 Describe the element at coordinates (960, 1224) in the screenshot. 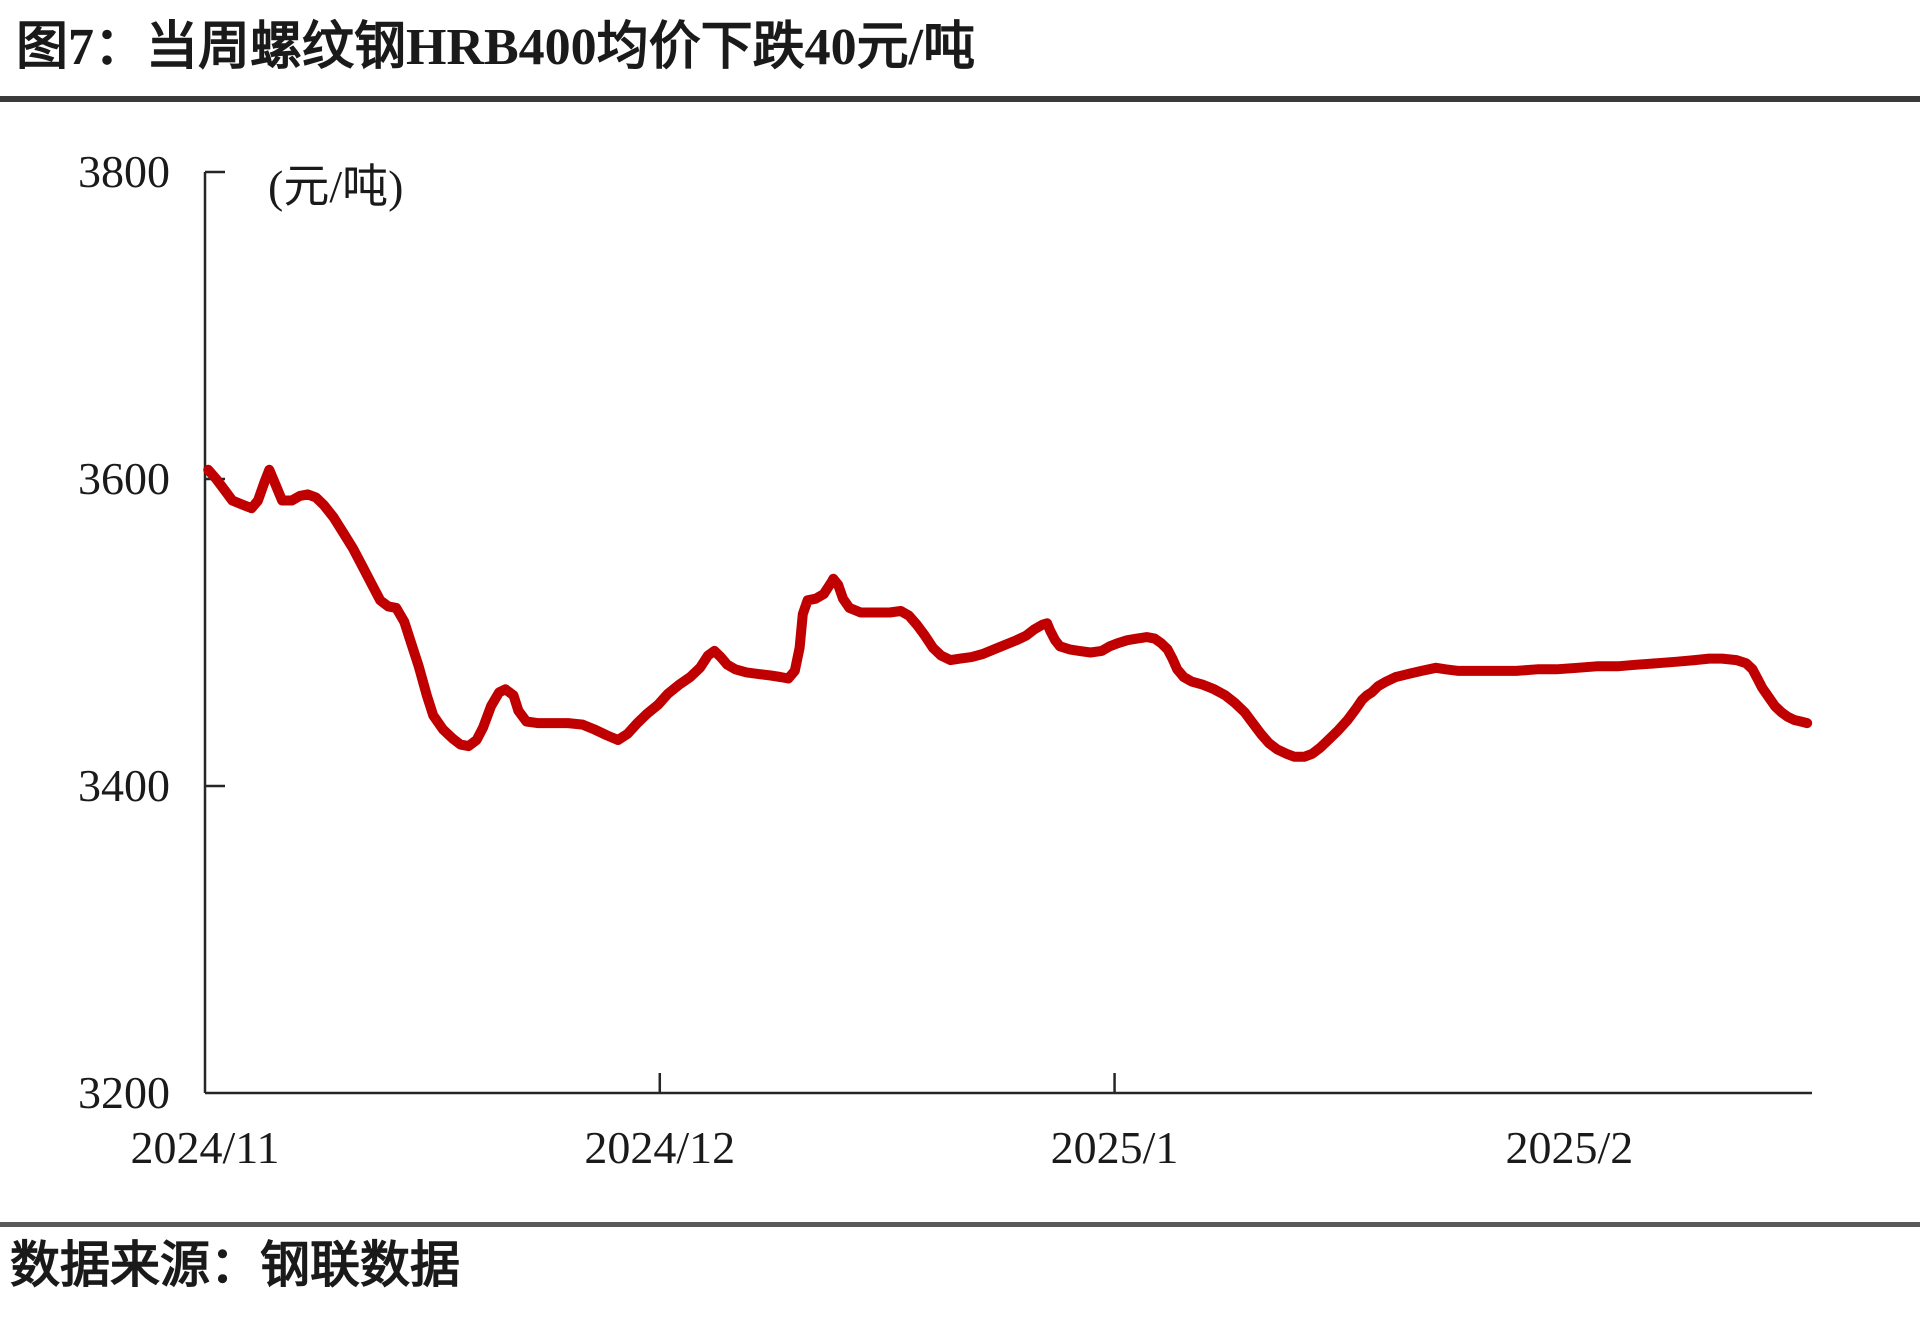

I see `footer-divider` at that location.